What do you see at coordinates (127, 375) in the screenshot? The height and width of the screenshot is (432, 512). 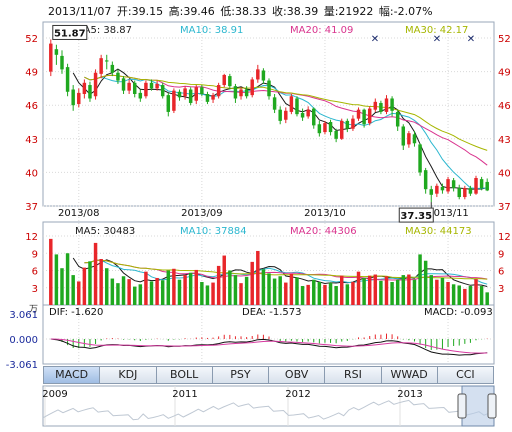 I see `tab-kdj: KDJ` at bounding box center [127, 375].